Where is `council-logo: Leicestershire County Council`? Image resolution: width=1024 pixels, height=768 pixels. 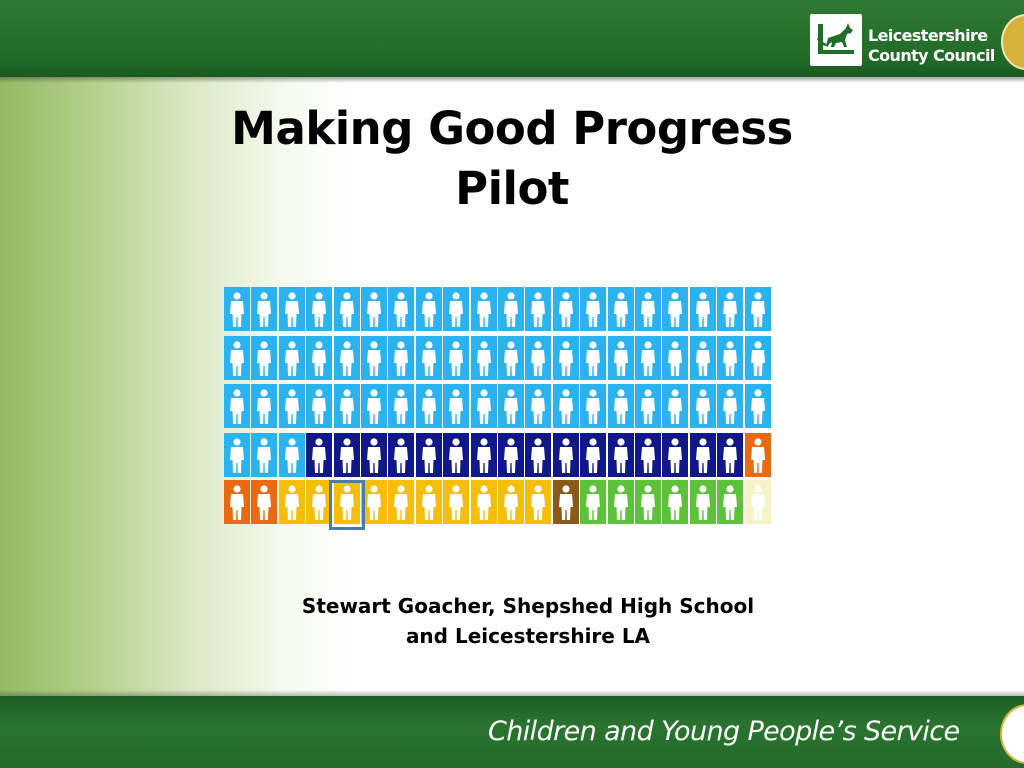 council-logo: Leicestershire County Council is located at coordinates (917, 42).